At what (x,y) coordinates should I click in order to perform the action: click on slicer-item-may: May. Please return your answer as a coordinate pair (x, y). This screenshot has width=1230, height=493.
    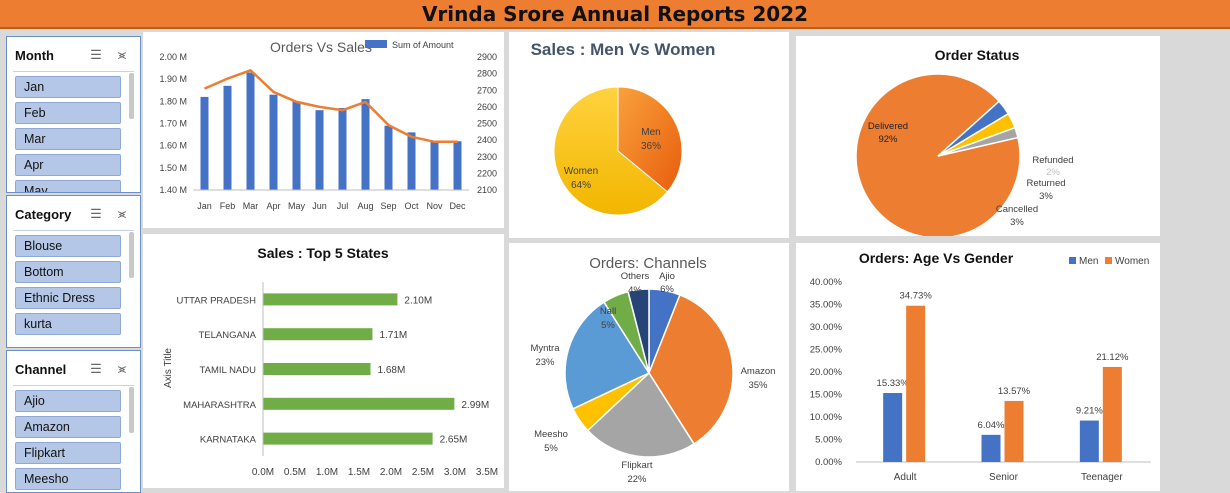
    Looking at the image, I should click on (68, 186).